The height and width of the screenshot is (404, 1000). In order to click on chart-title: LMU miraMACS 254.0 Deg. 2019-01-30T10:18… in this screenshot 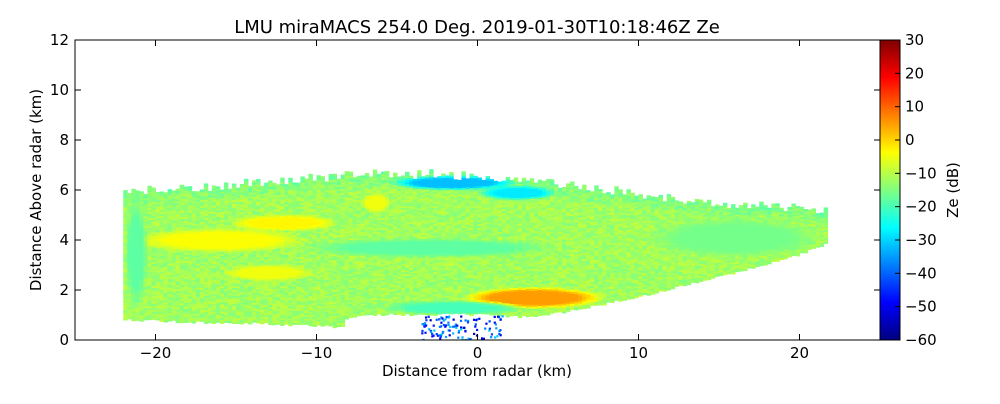, I will do `click(477, 27)`.